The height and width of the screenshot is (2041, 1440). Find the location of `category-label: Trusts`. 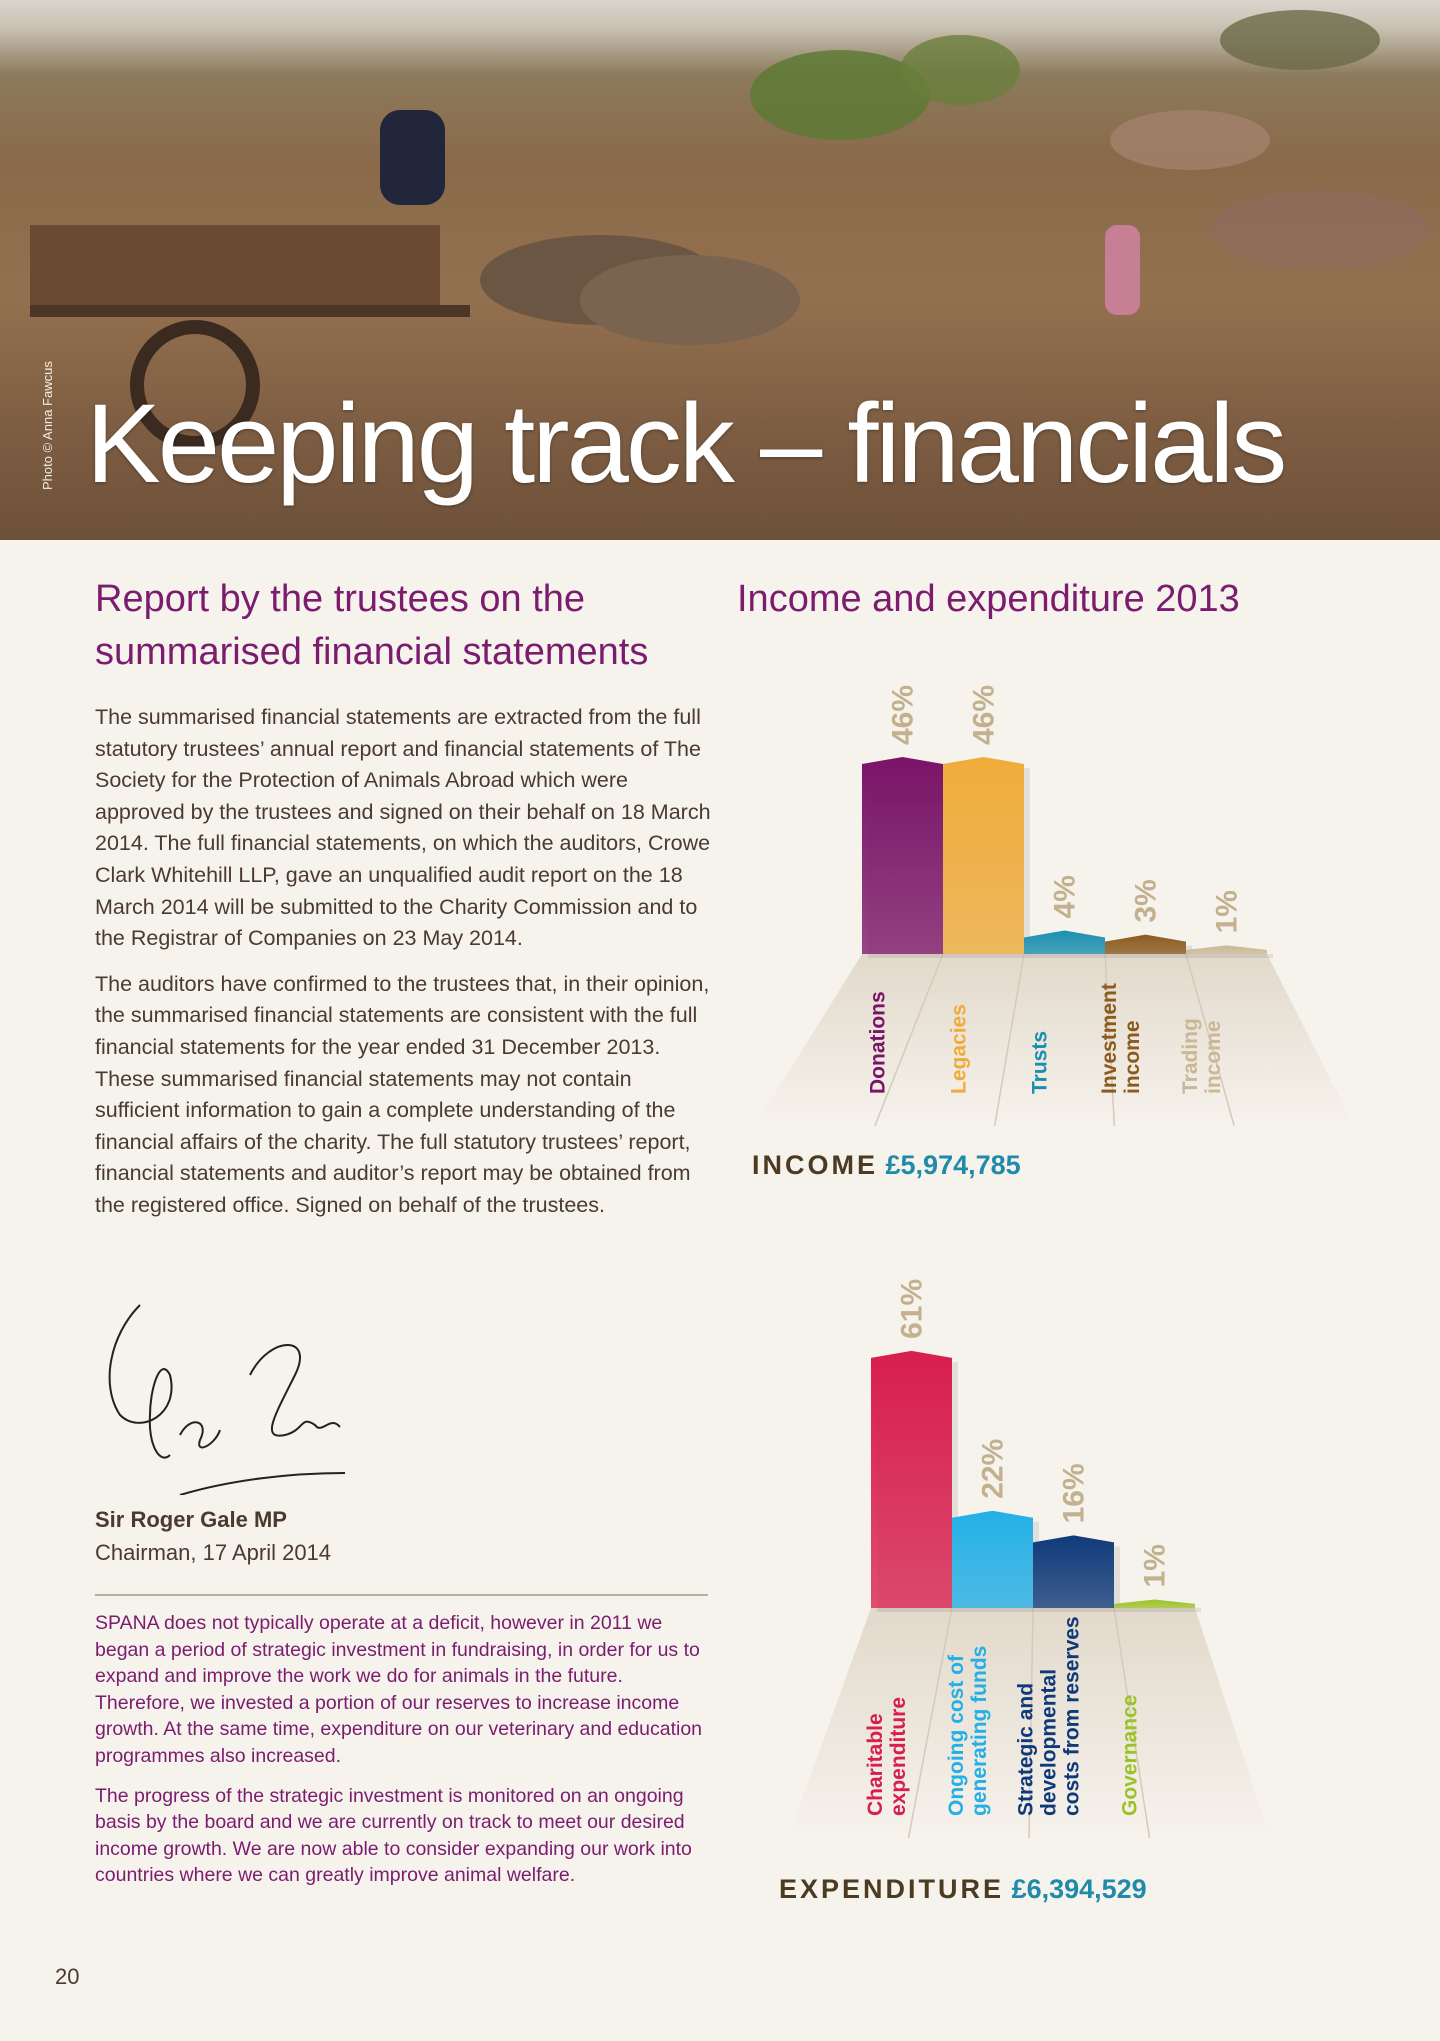

category-label: Trusts is located at coordinates (1040, 1062).